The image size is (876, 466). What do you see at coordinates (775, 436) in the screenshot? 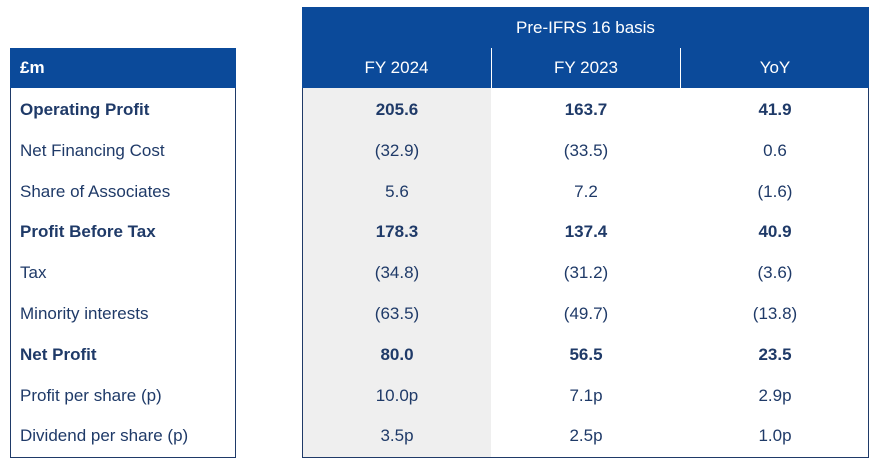
I see `cell-yoy: 1.0p` at bounding box center [775, 436].